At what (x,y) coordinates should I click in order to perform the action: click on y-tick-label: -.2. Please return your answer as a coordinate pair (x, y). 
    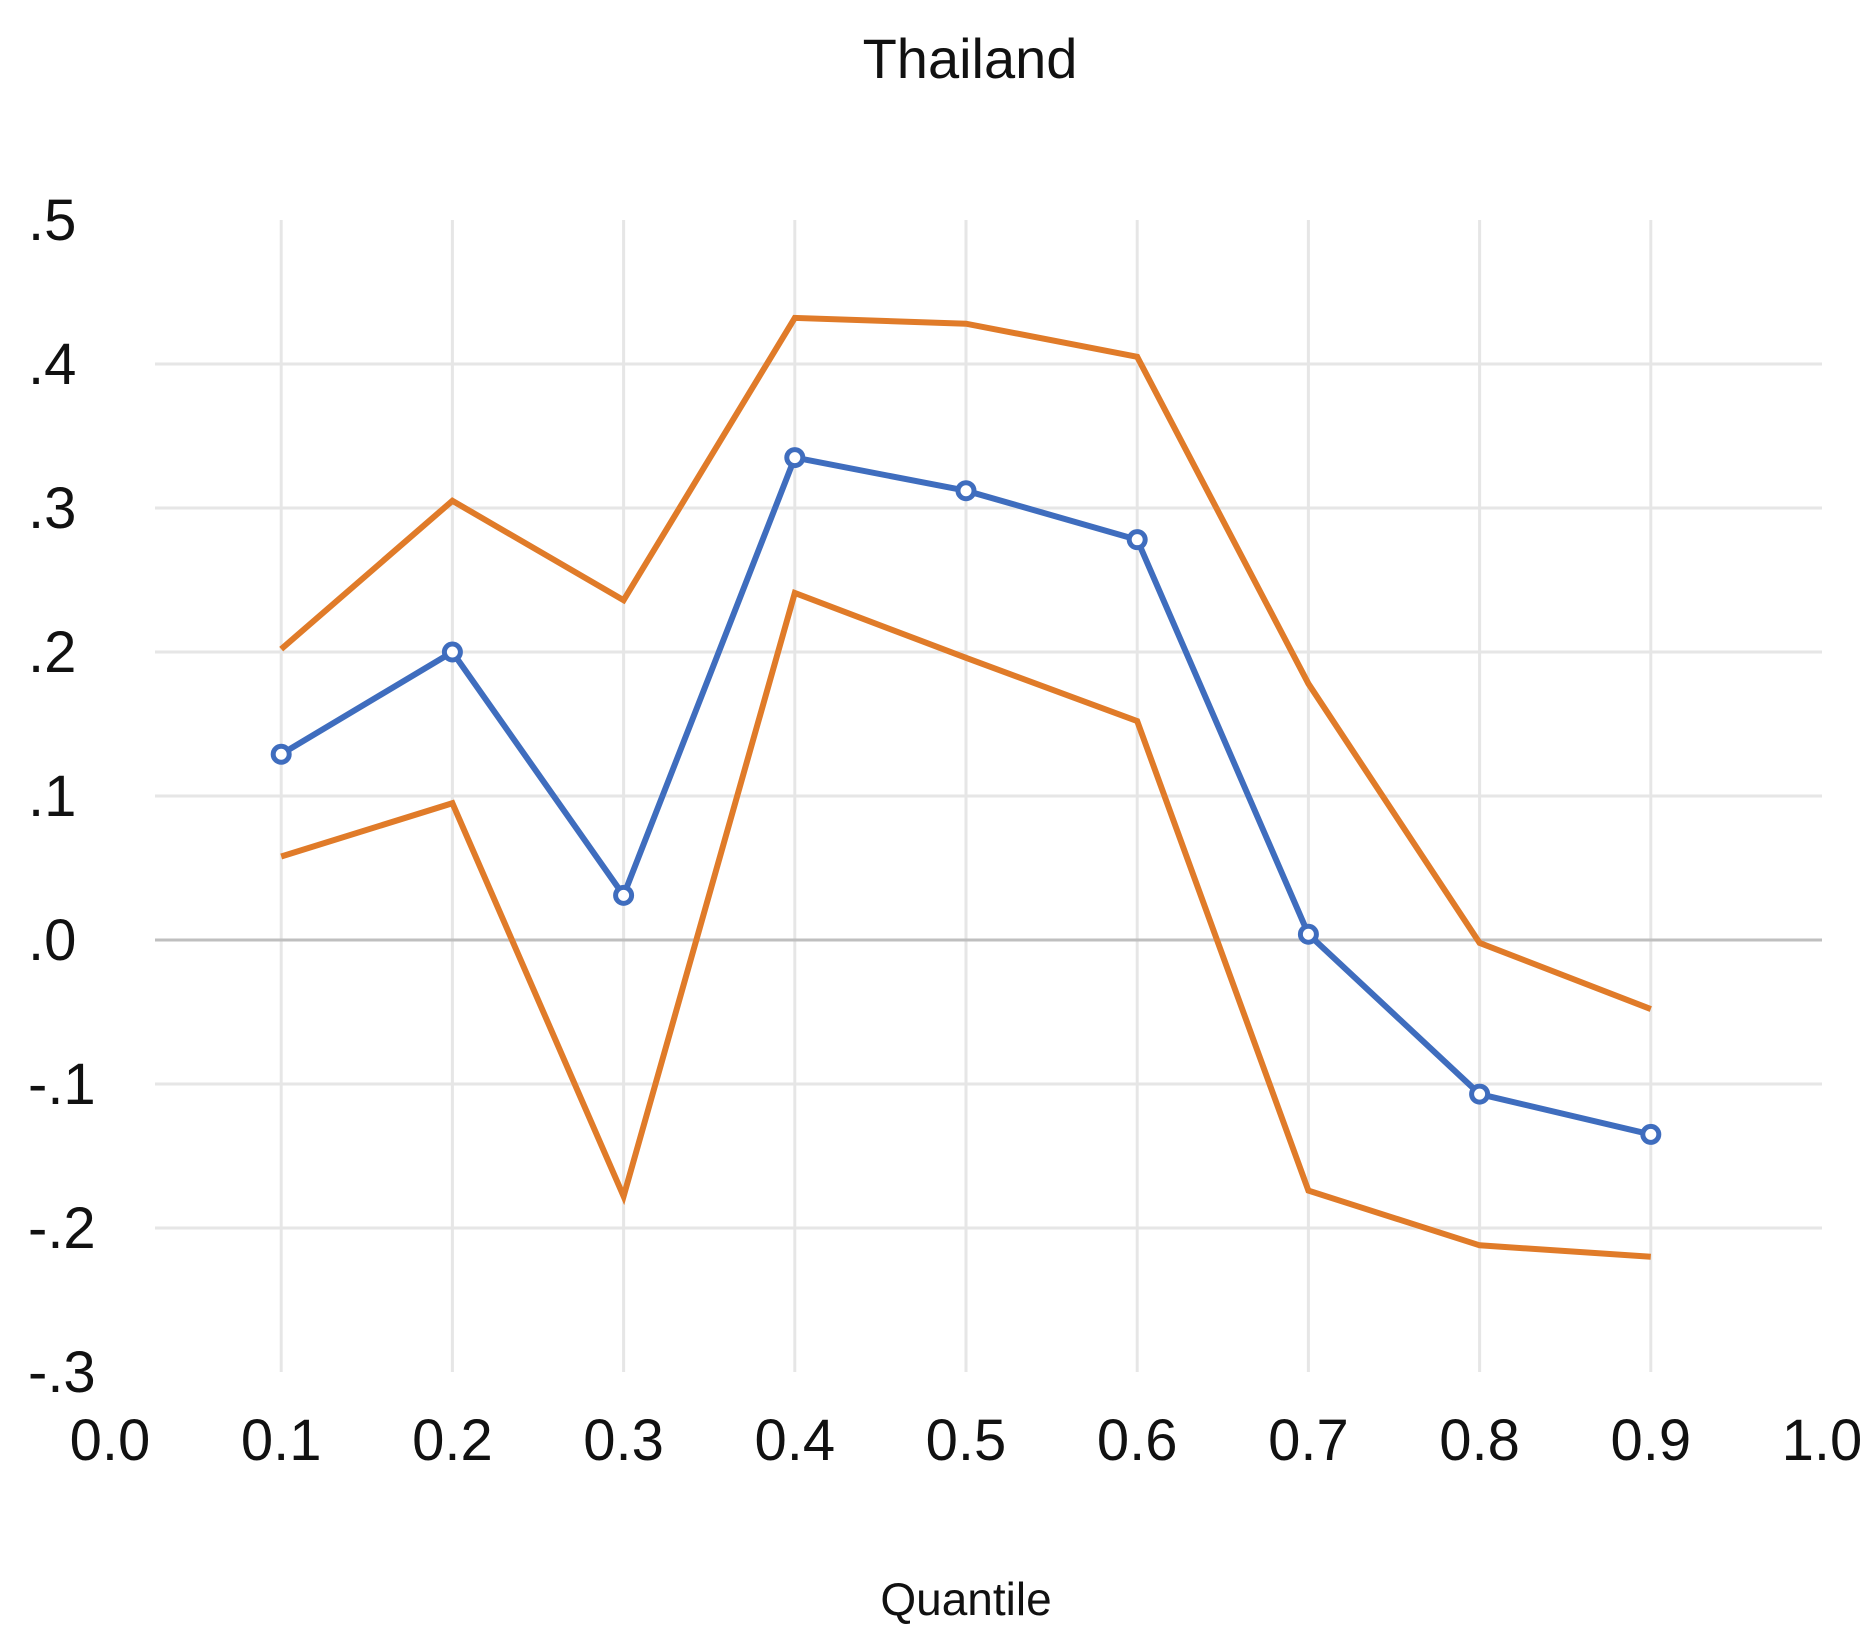
    Looking at the image, I should click on (62, 1228).